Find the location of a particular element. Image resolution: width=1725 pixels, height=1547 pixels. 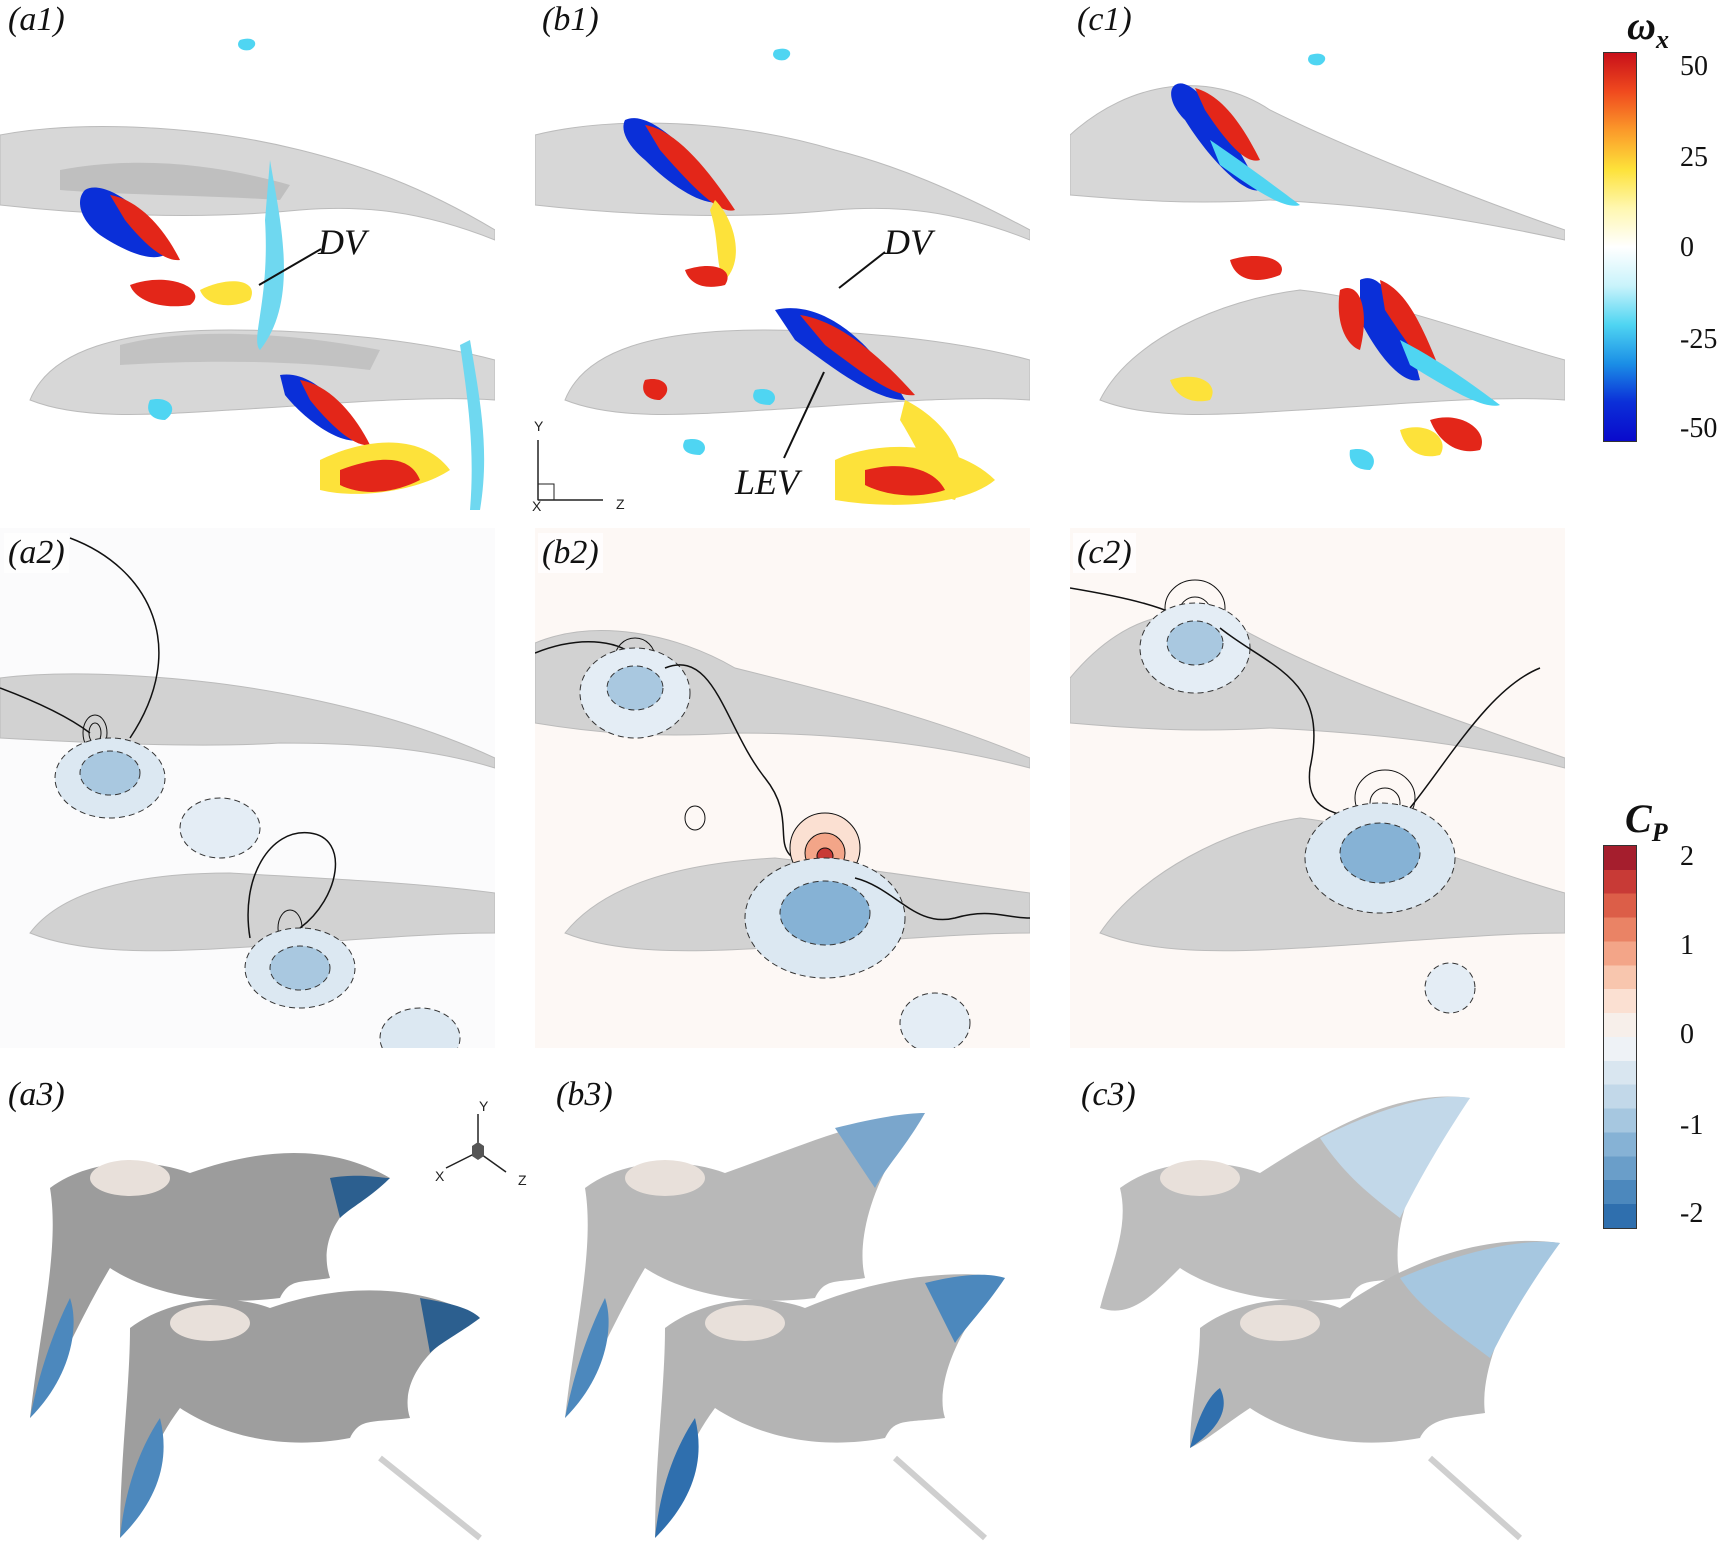

annotation-line-b1-dv is located at coordinates (862, 270).